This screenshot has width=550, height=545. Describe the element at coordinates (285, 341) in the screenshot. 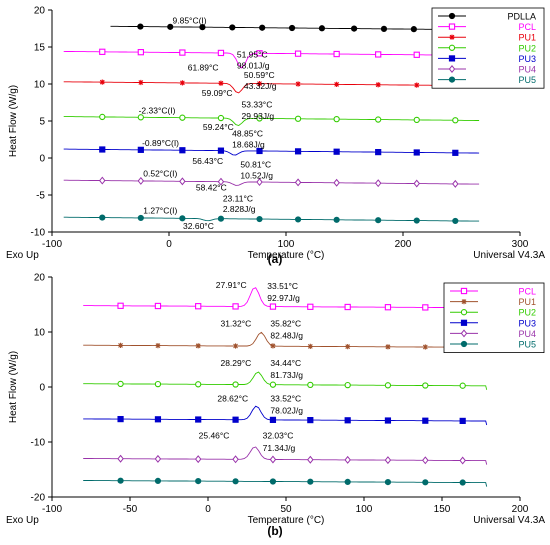

I see `series-pu1` at that location.